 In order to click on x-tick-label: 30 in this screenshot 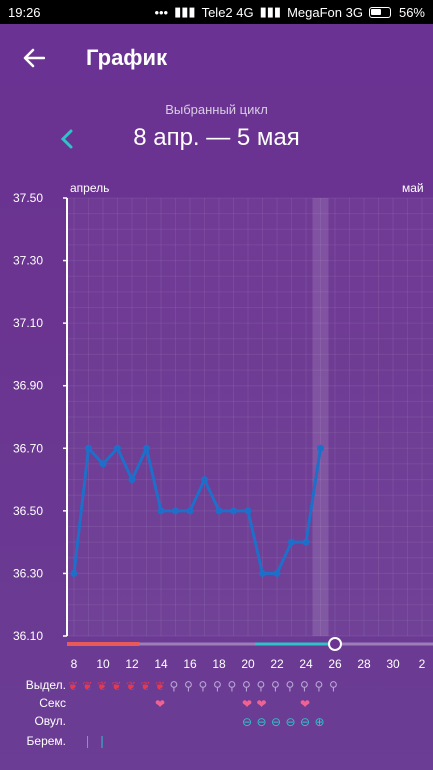, I will do `click(393, 664)`.